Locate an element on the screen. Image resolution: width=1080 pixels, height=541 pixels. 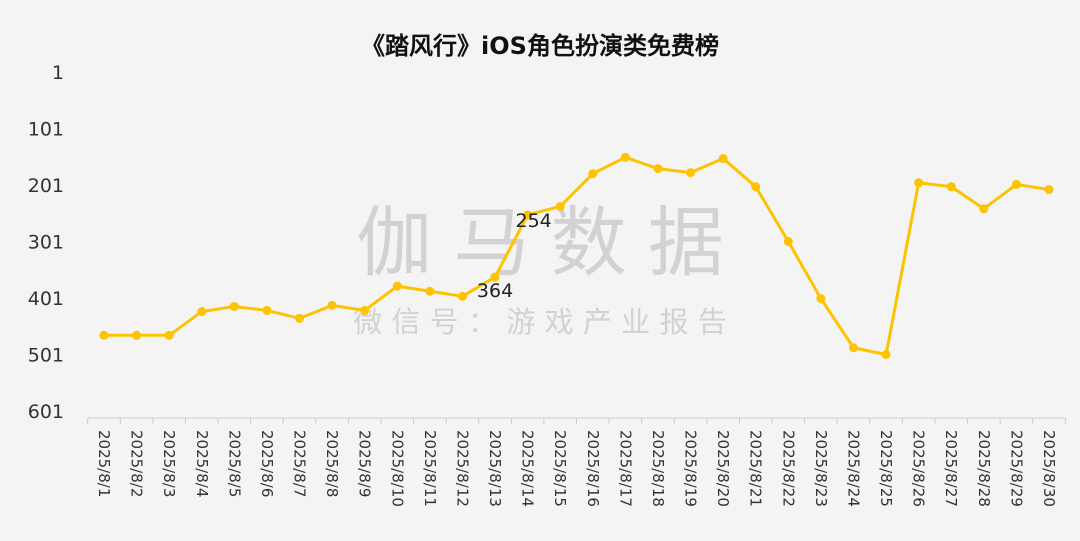
x-tick-label: 2025/8/12 is located at coordinates (462, 468).